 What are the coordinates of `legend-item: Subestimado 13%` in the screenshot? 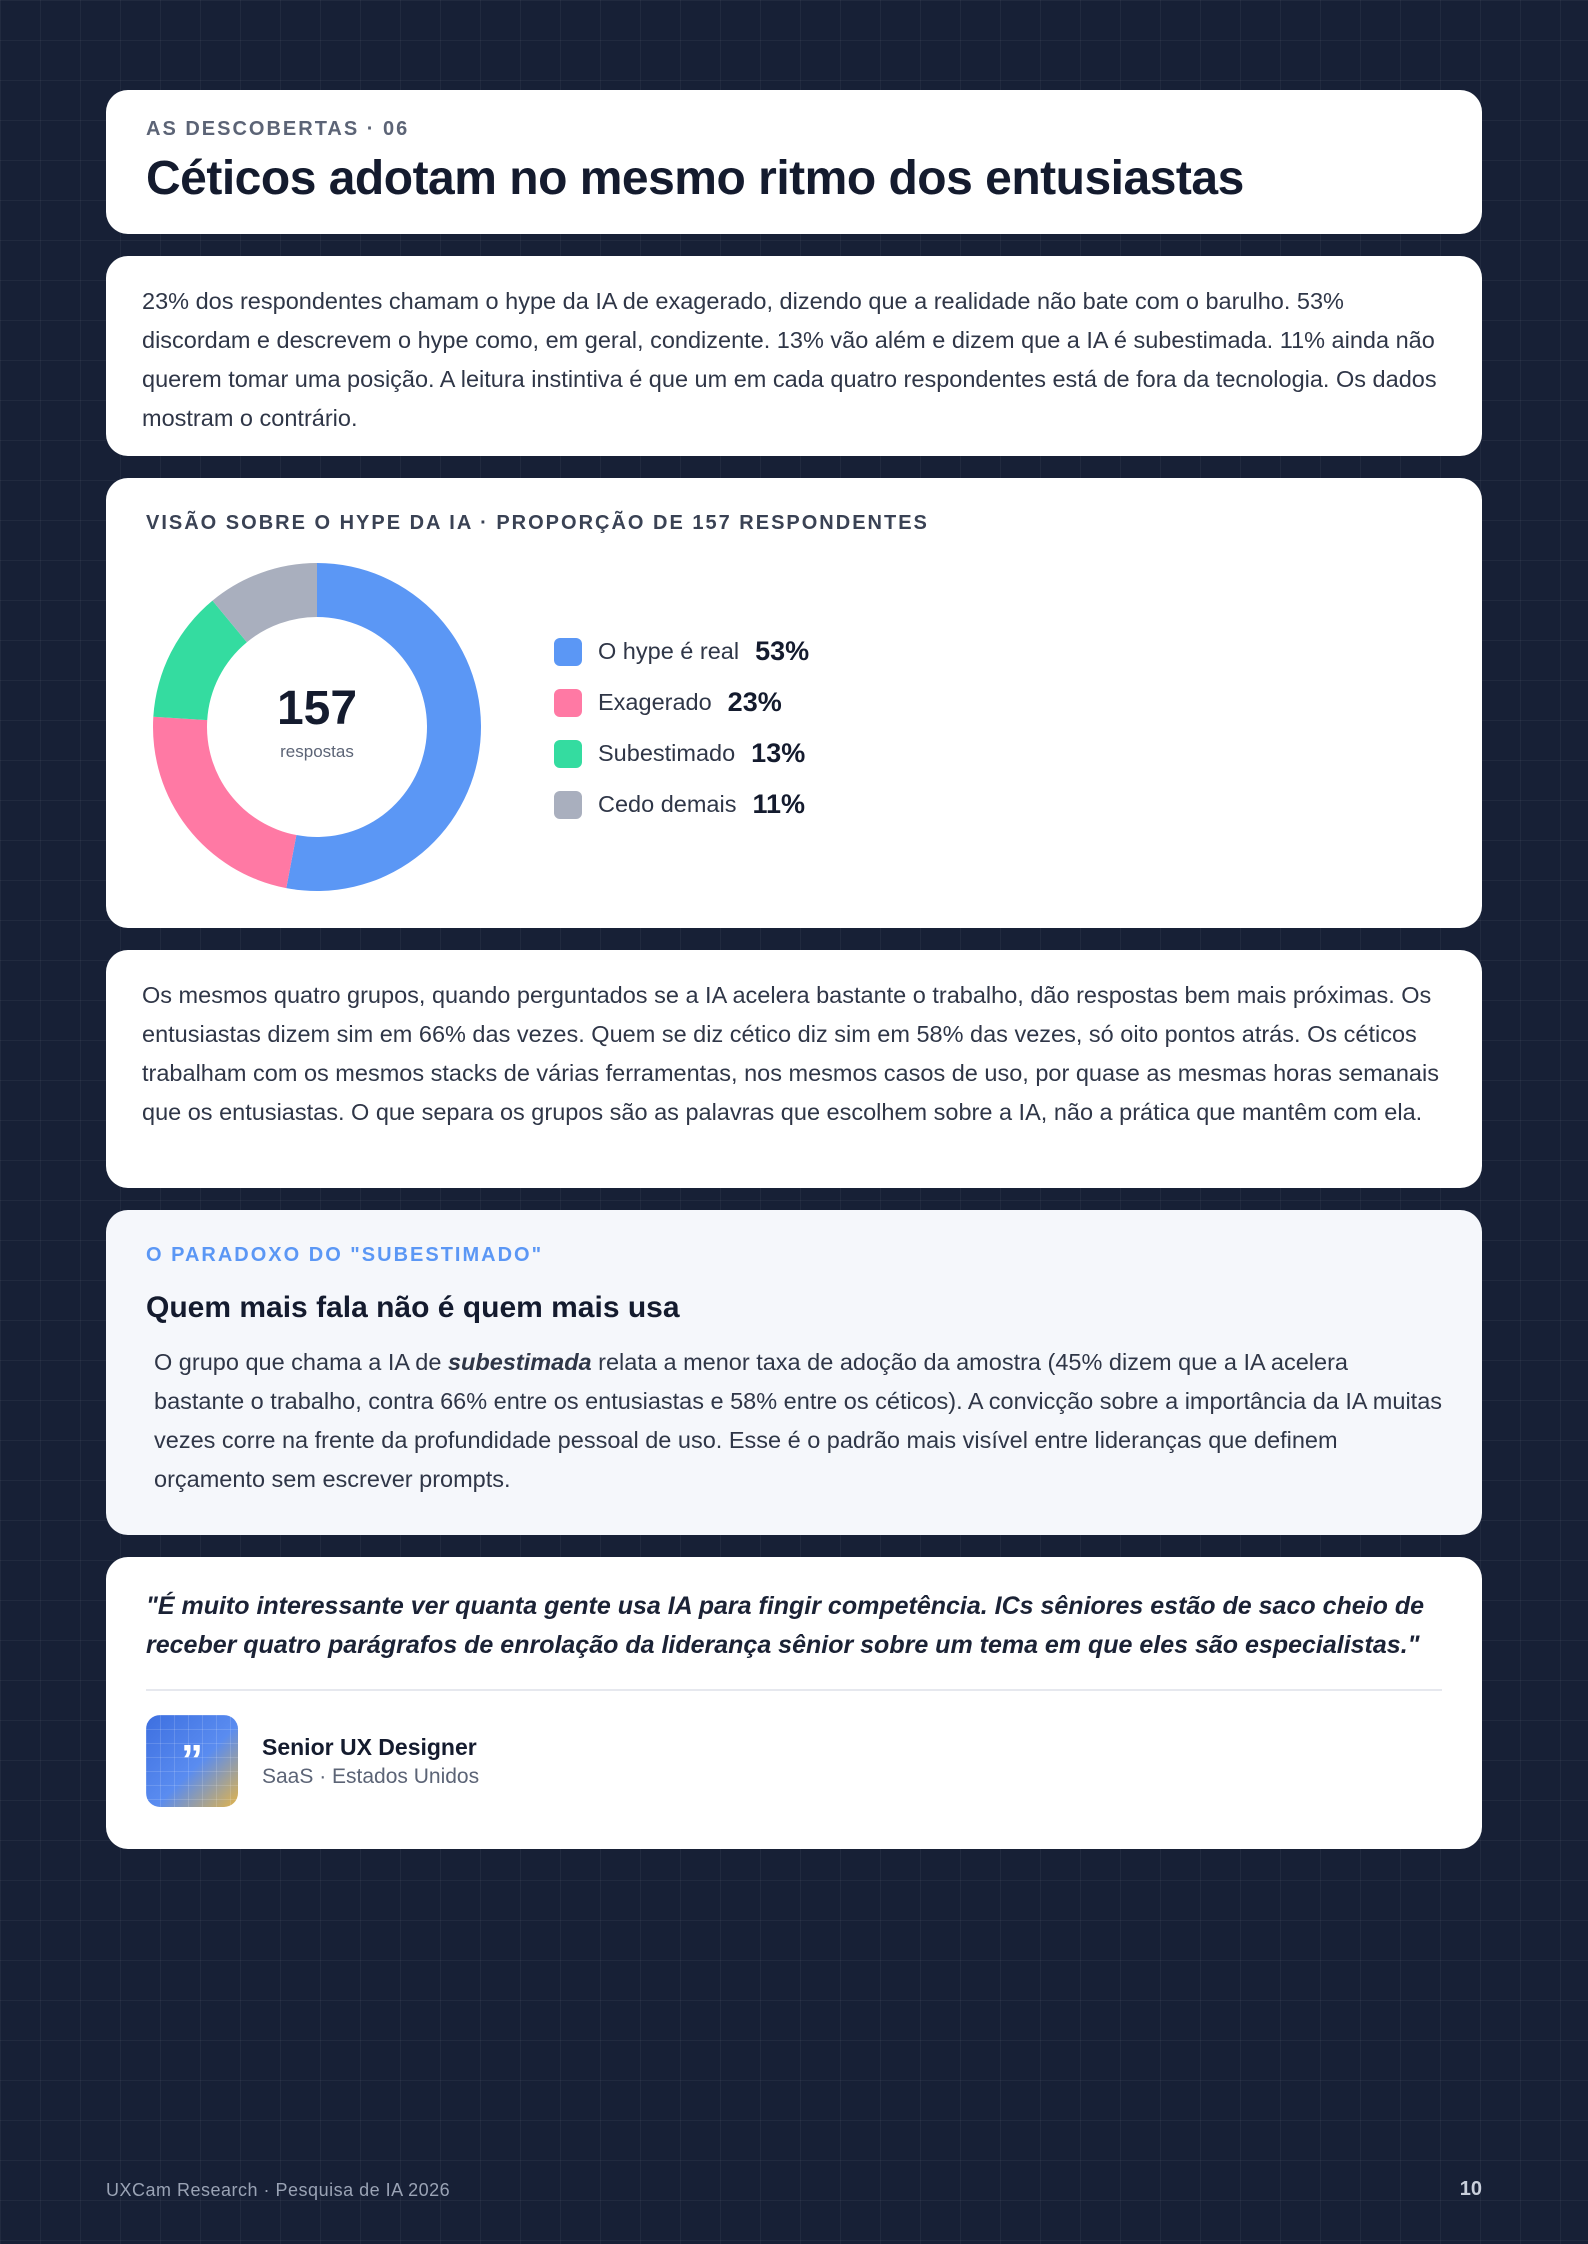 It's located at (681, 753).